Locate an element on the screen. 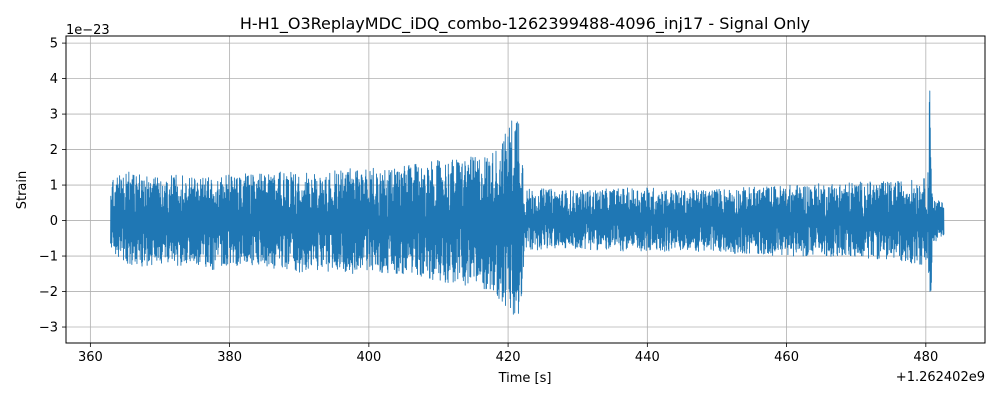  y-tick-label: −3 is located at coordinates (48, 328).